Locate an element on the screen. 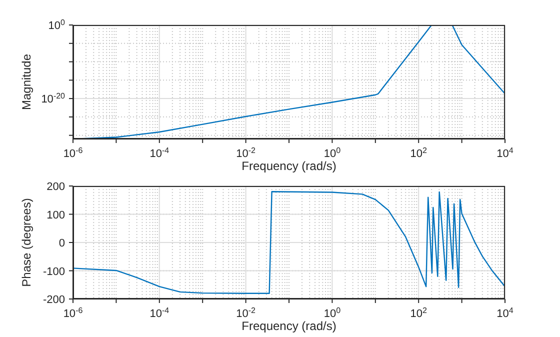 The height and width of the screenshot is (337, 560). y-tick-label: 10$^{0}$ is located at coordinates (57, 25).